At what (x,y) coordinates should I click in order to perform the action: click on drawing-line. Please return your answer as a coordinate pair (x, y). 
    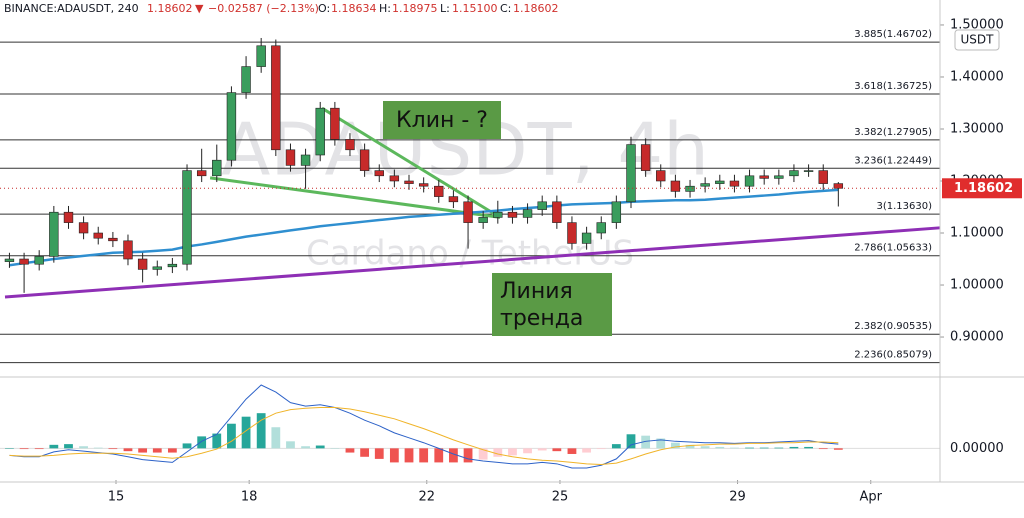
    Looking at the image, I should click on (472, 262).